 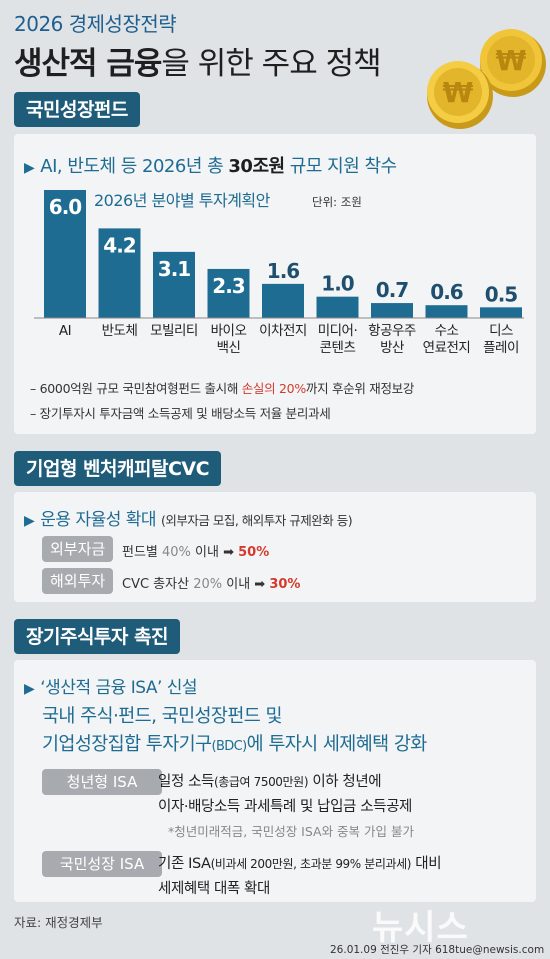 I want to click on pill-overseas-investment: 해외투자, so click(x=78, y=581).